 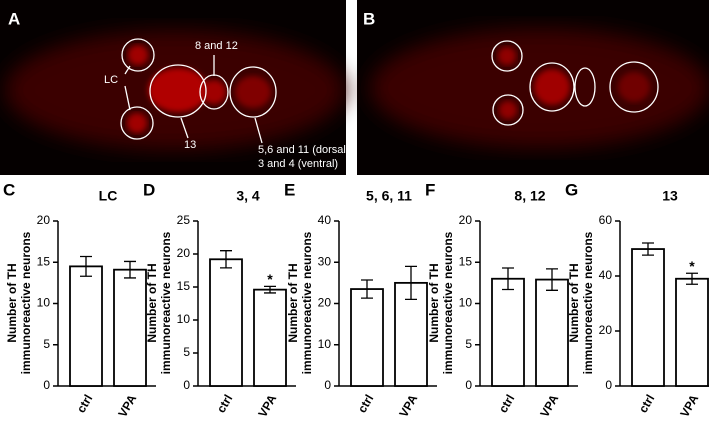 What do you see at coordinates (149, 189) in the screenshot?
I see `panel-letter: D` at bounding box center [149, 189].